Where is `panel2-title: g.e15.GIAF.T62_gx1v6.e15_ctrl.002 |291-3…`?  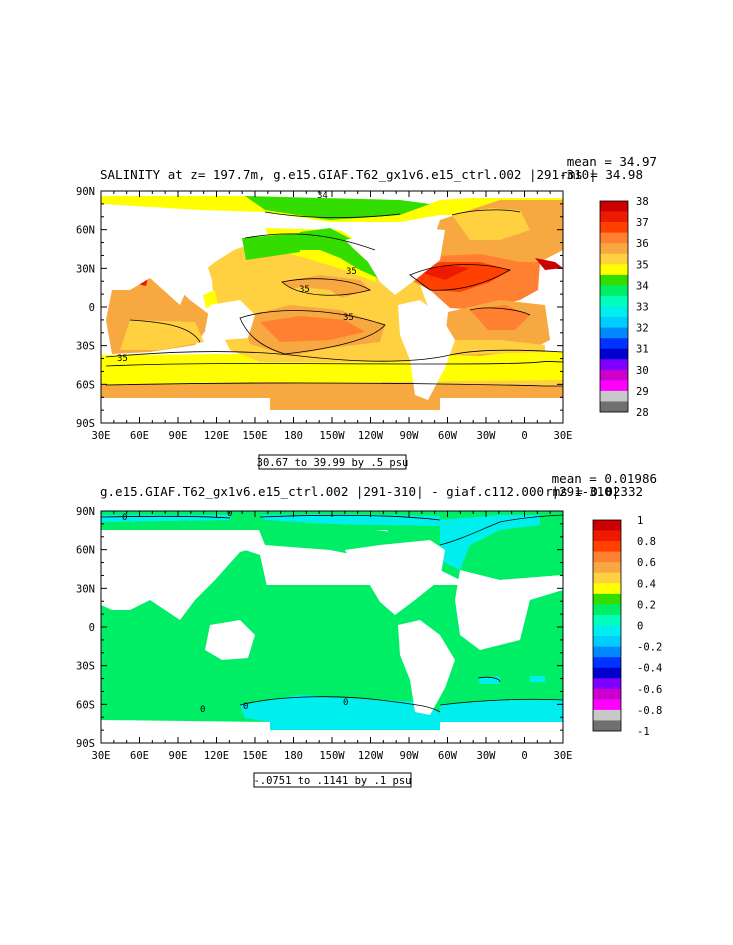 panel2-title: g.e15.GIAF.T62_gx1v6.e15_ctrl.002 |291-3… is located at coordinates (359, 491).